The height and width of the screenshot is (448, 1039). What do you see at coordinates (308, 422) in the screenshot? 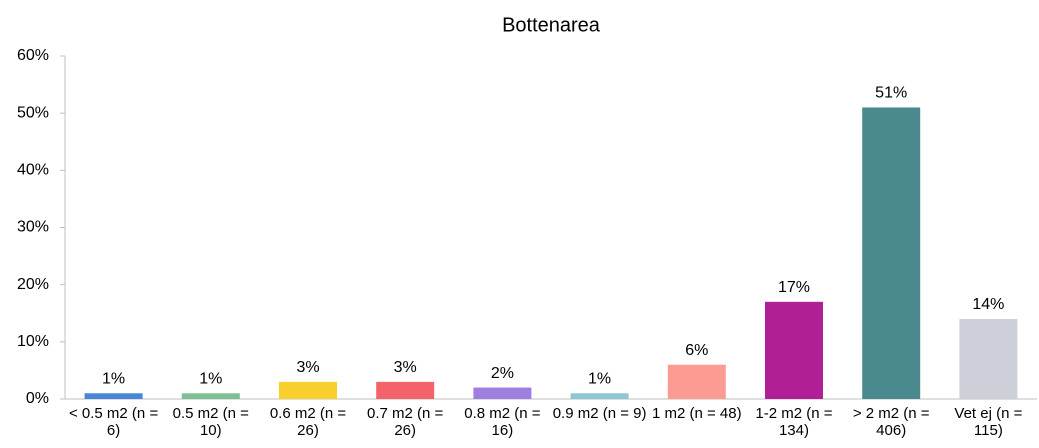
I see `x-tick-label: 0.6 m2 (n = 26)` at bounding box center [308, 422].